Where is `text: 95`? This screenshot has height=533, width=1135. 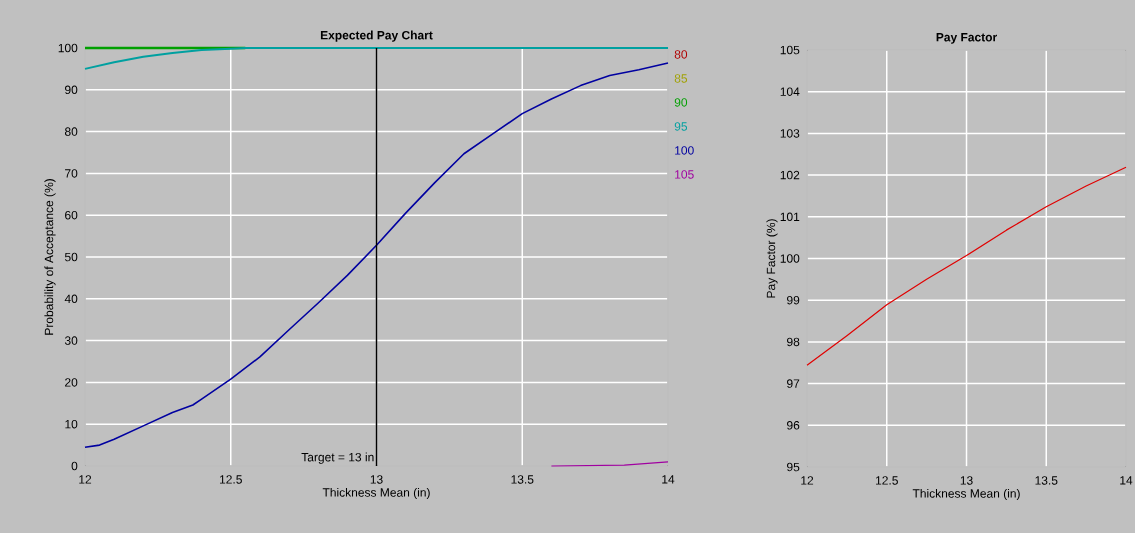 text: 95 is located at coordinates (681, 126).